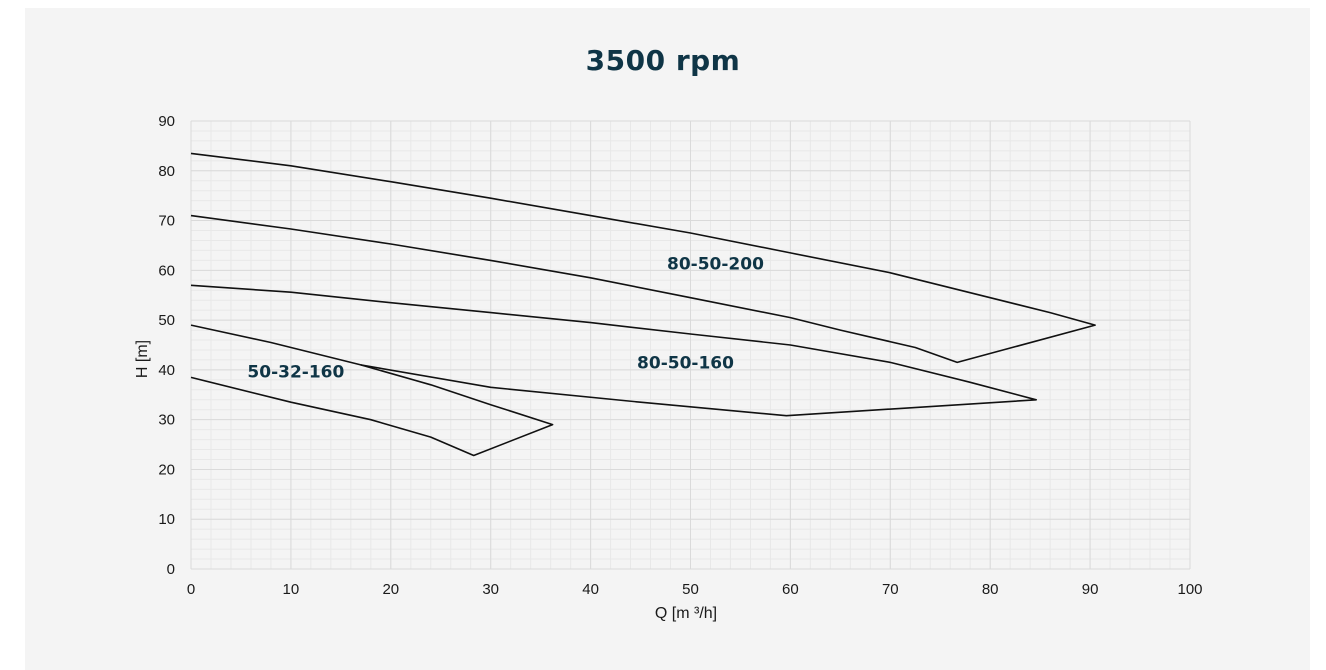 The height and width of the screenshot is (670, 1326). Describe the element at coordinates (166, 370) in the screenshot. I see `y-tick-label: 40` at that location.